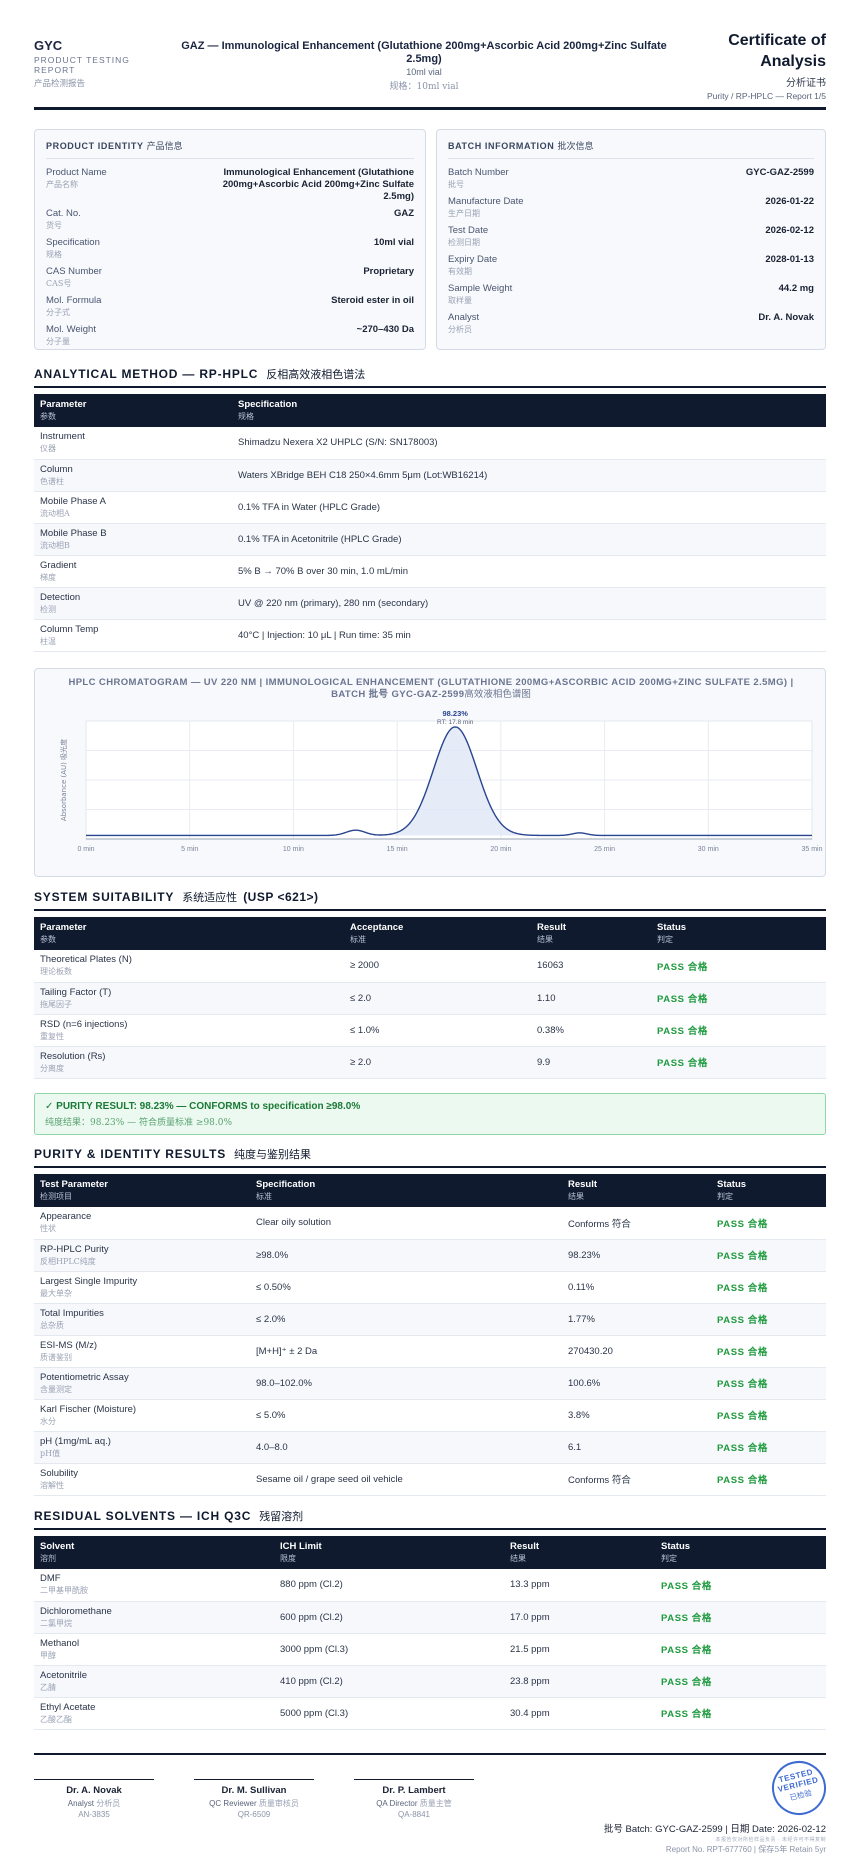 This screenshot has width=860, height=1868. Describe the element at coordinates (430, 897) in the screenshot. I see `section-title: SYSTEM SUITABILITY 系统适应性 (USP <621>)` at that location.